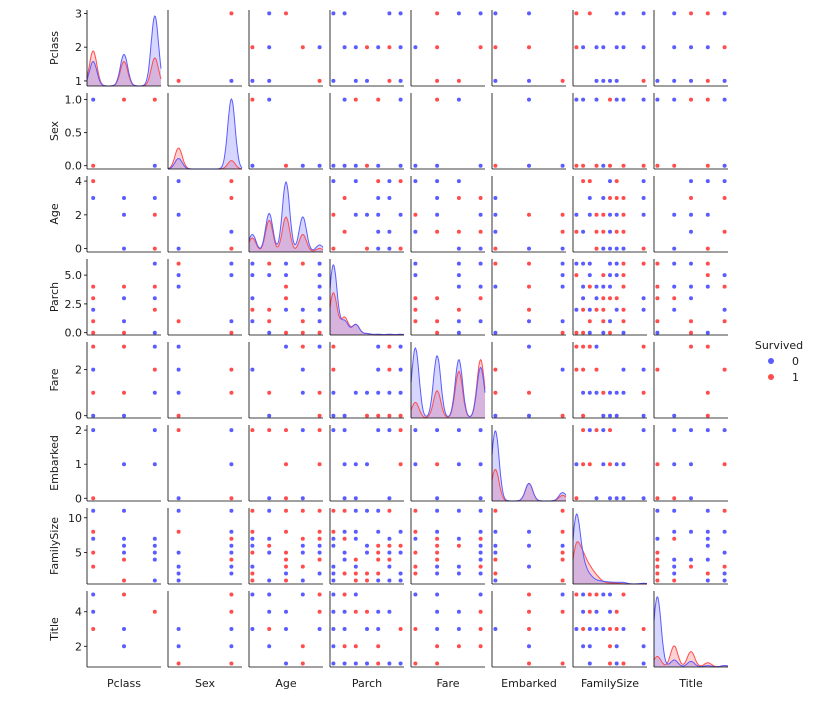  What do you see at coordinates (528, 214) in the screenshot?
I see `panel-age-vs-embarked` at bounding box center [528, 214].